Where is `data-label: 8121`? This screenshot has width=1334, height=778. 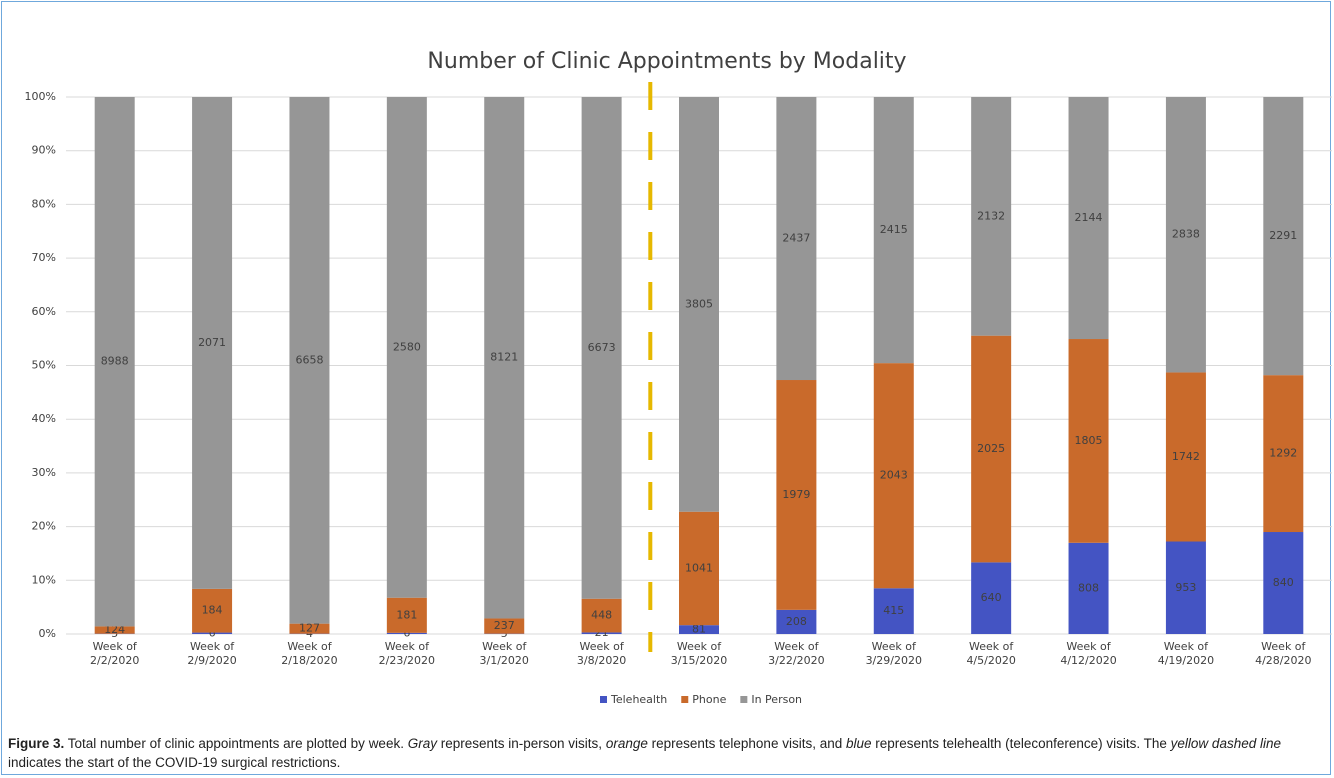 data-label: 8121 is located at coordinates (504, 357).